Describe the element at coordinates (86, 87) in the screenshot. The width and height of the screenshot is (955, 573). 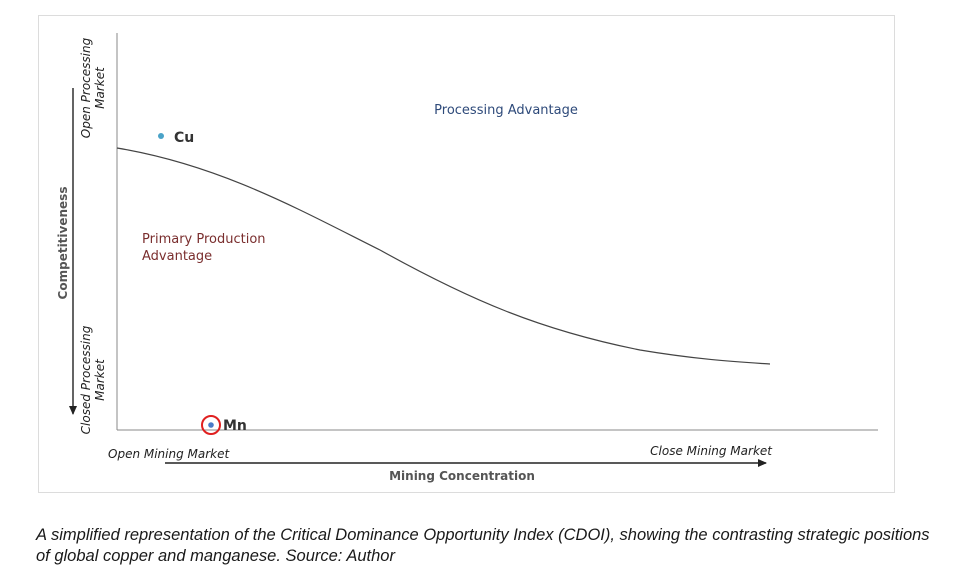
I see `open-processing-label-line1: Open Processing` at that location.